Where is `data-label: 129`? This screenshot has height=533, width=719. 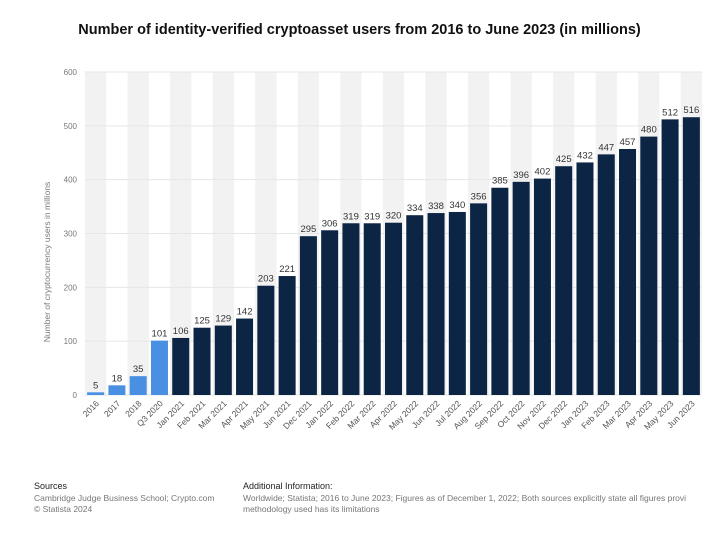
data-label: 129 is located at coordinates (223, 319).